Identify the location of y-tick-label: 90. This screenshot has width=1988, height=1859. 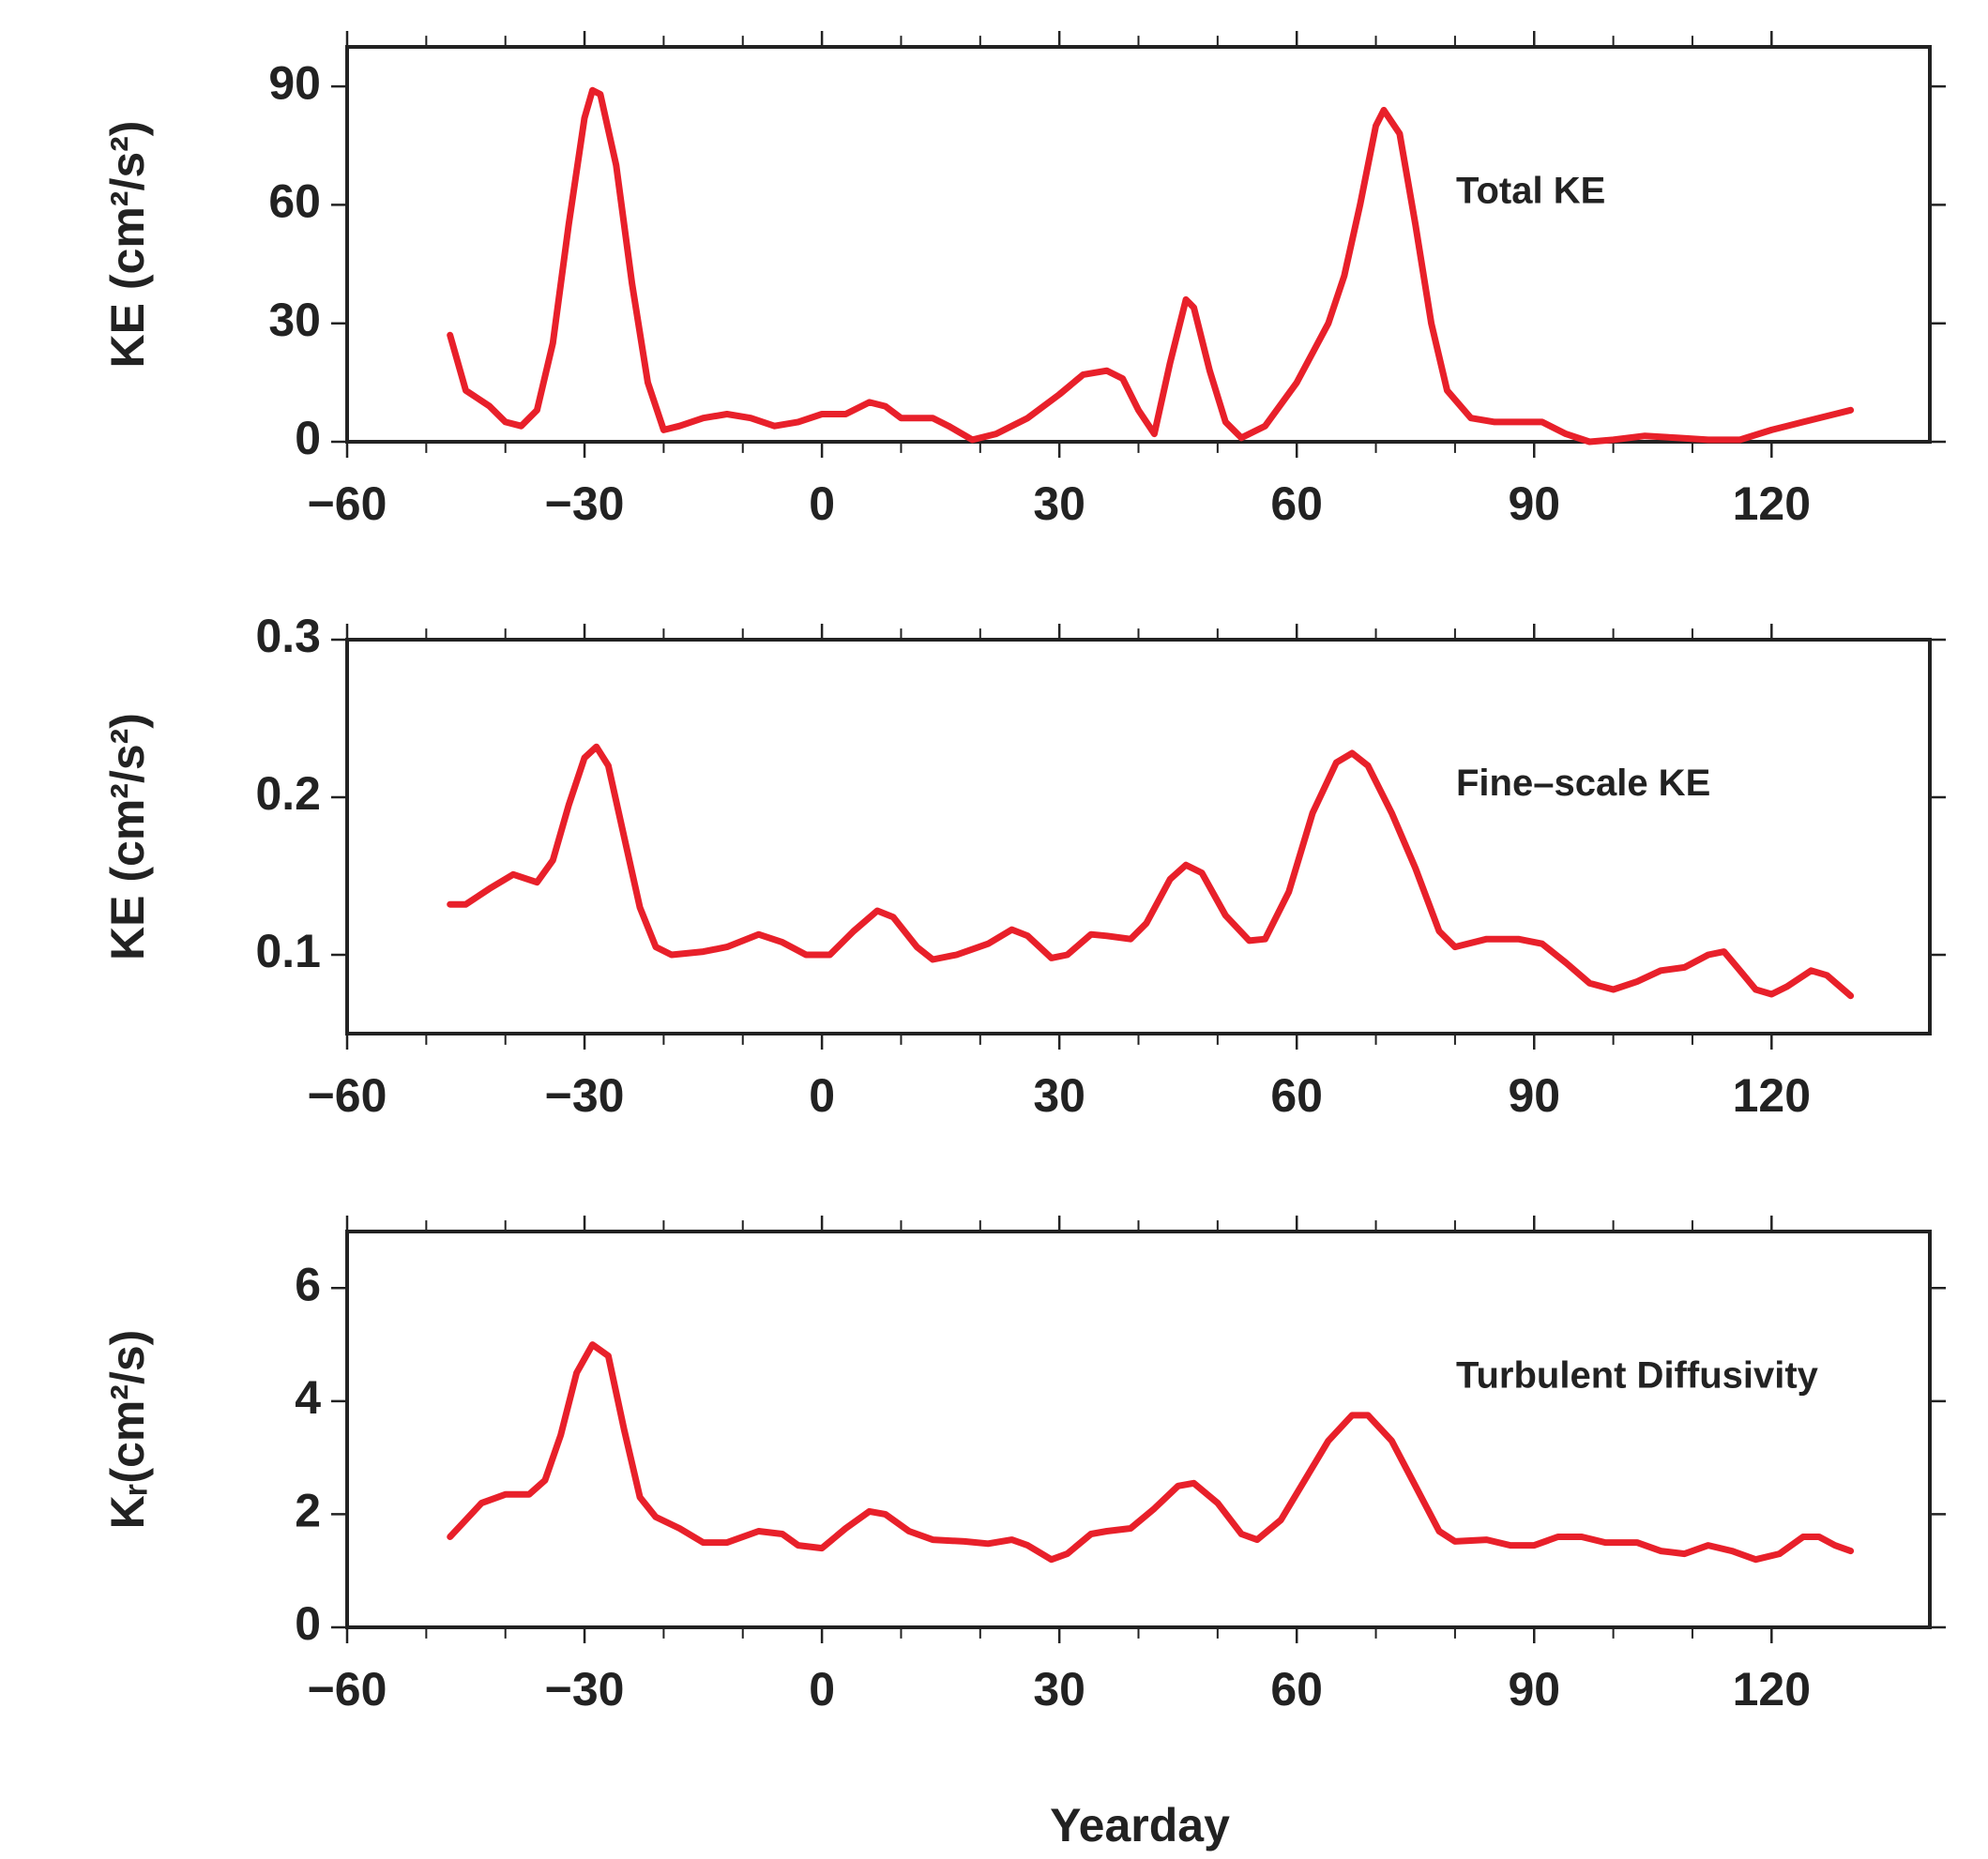
(294, 82).